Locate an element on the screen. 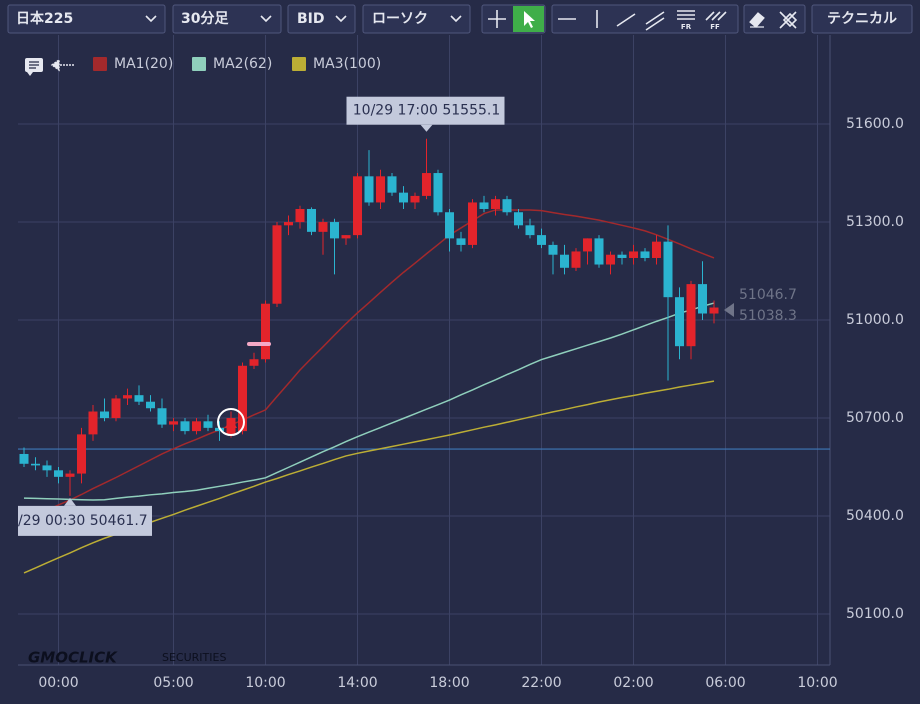 The height and width of the screenshot is (704, 920). y-tick-label: 51000.0 is located at coordinates (875, 320).